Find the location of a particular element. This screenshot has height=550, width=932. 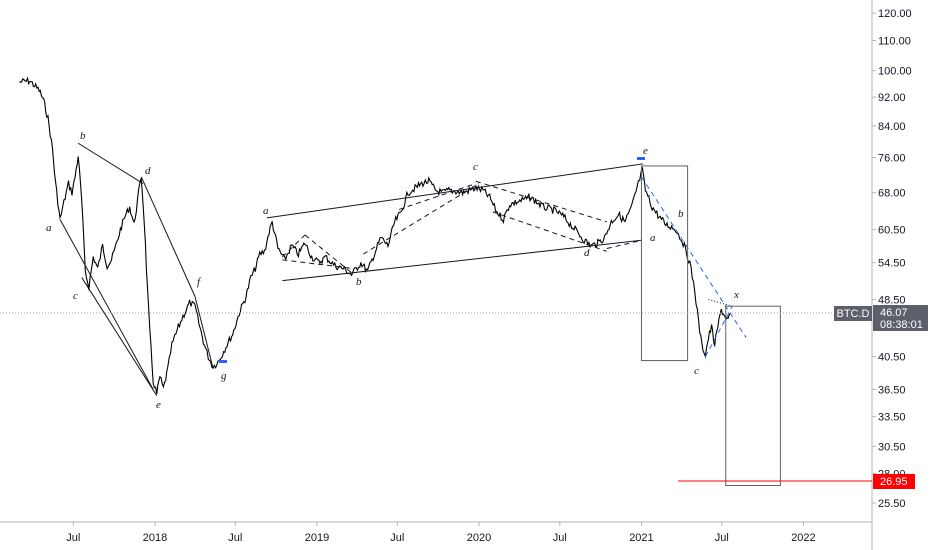

last-price-badge: BTC.D 46.07 08:38:01 is located at coordinates (881, 318).